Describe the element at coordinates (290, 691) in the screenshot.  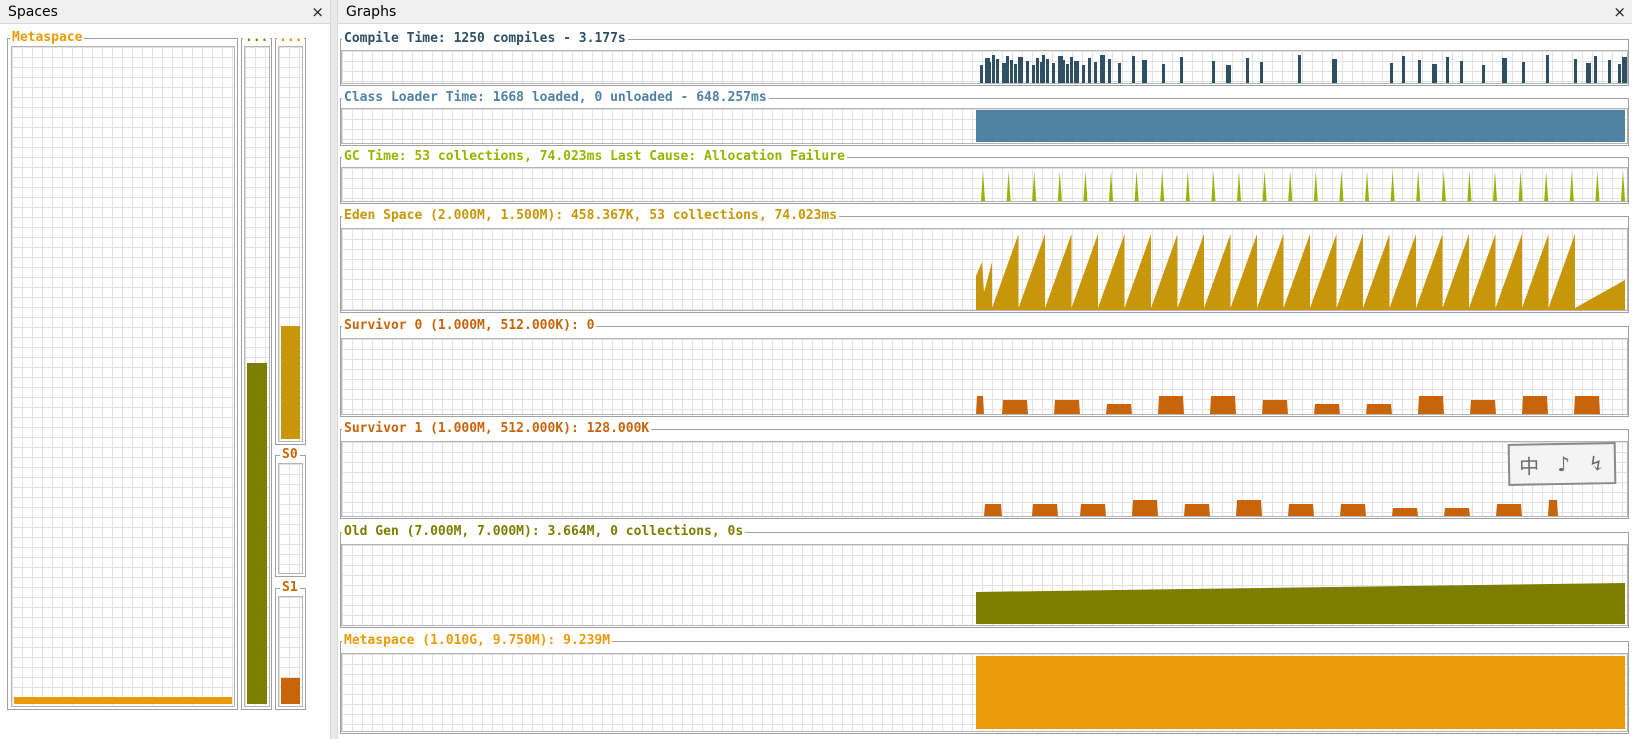
I see `s1-space-bar` at that location.